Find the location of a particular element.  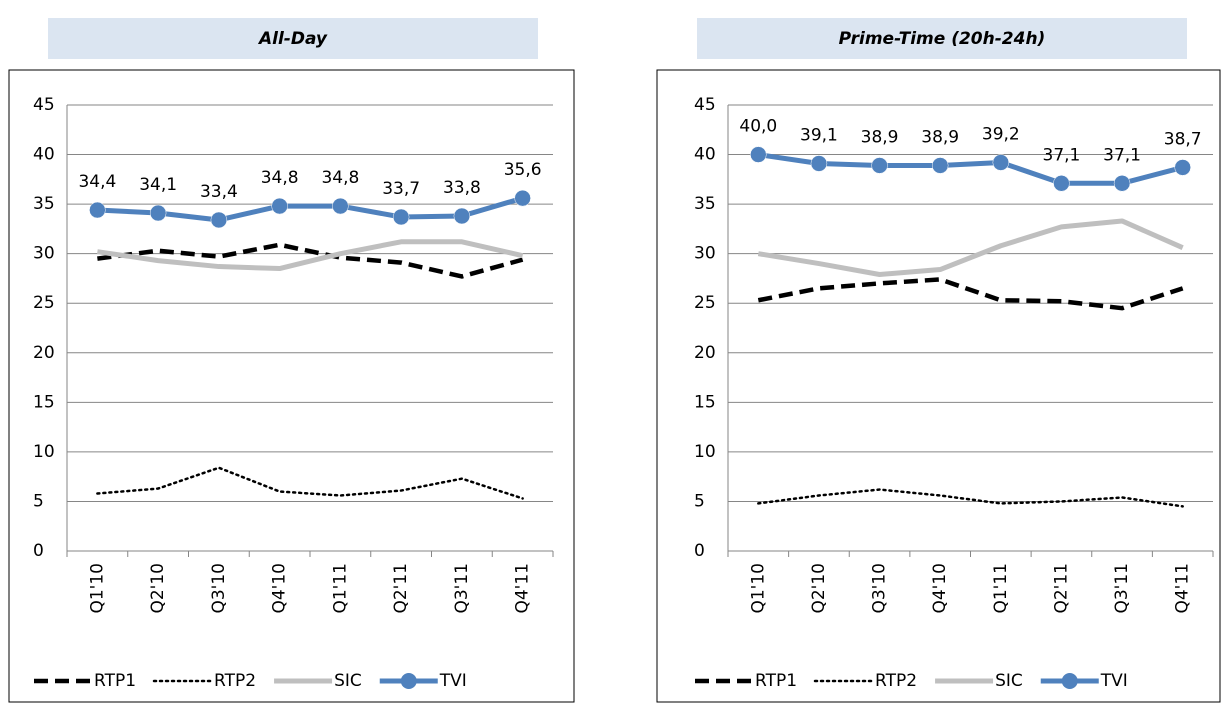

chart-title: All-Day is located at coordinates (292, 39).